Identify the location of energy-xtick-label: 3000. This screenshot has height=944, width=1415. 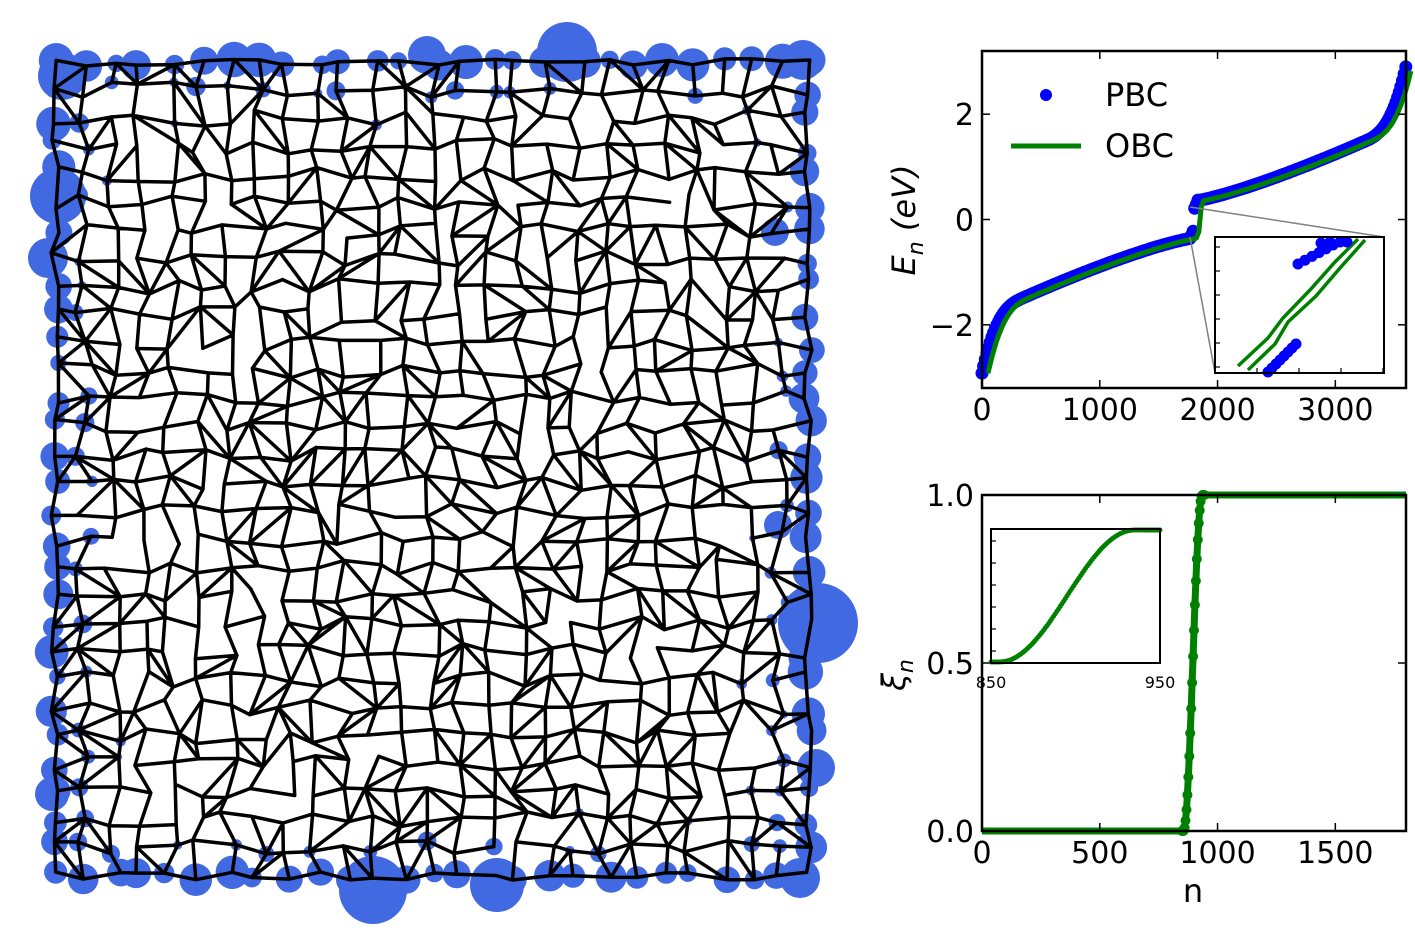
(1335, 410).